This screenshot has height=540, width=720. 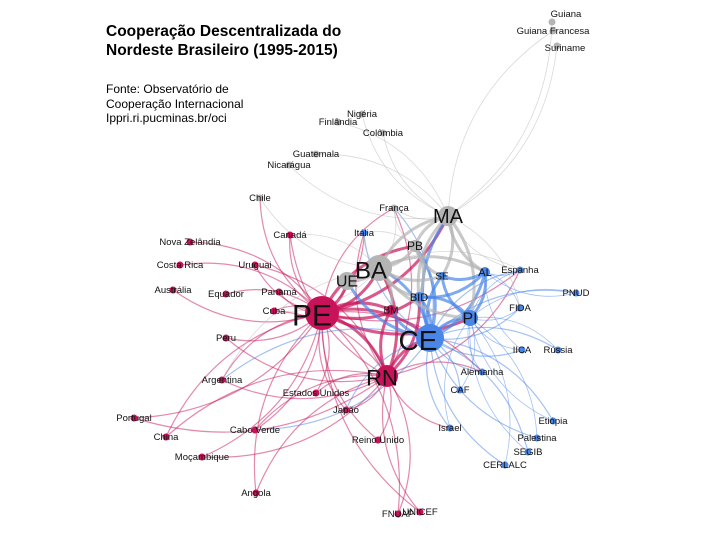 What do you see at coordinates (503, 314) in the screenshot?
I see `edge-ce-pnud` at bounding box center [503, 314].